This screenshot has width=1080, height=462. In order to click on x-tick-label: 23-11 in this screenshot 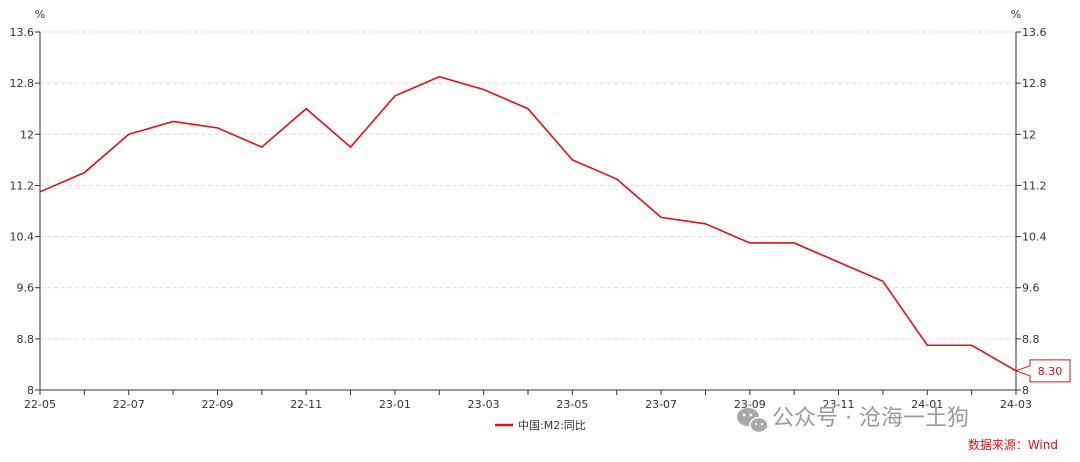, I will do `click(839, 404)`.